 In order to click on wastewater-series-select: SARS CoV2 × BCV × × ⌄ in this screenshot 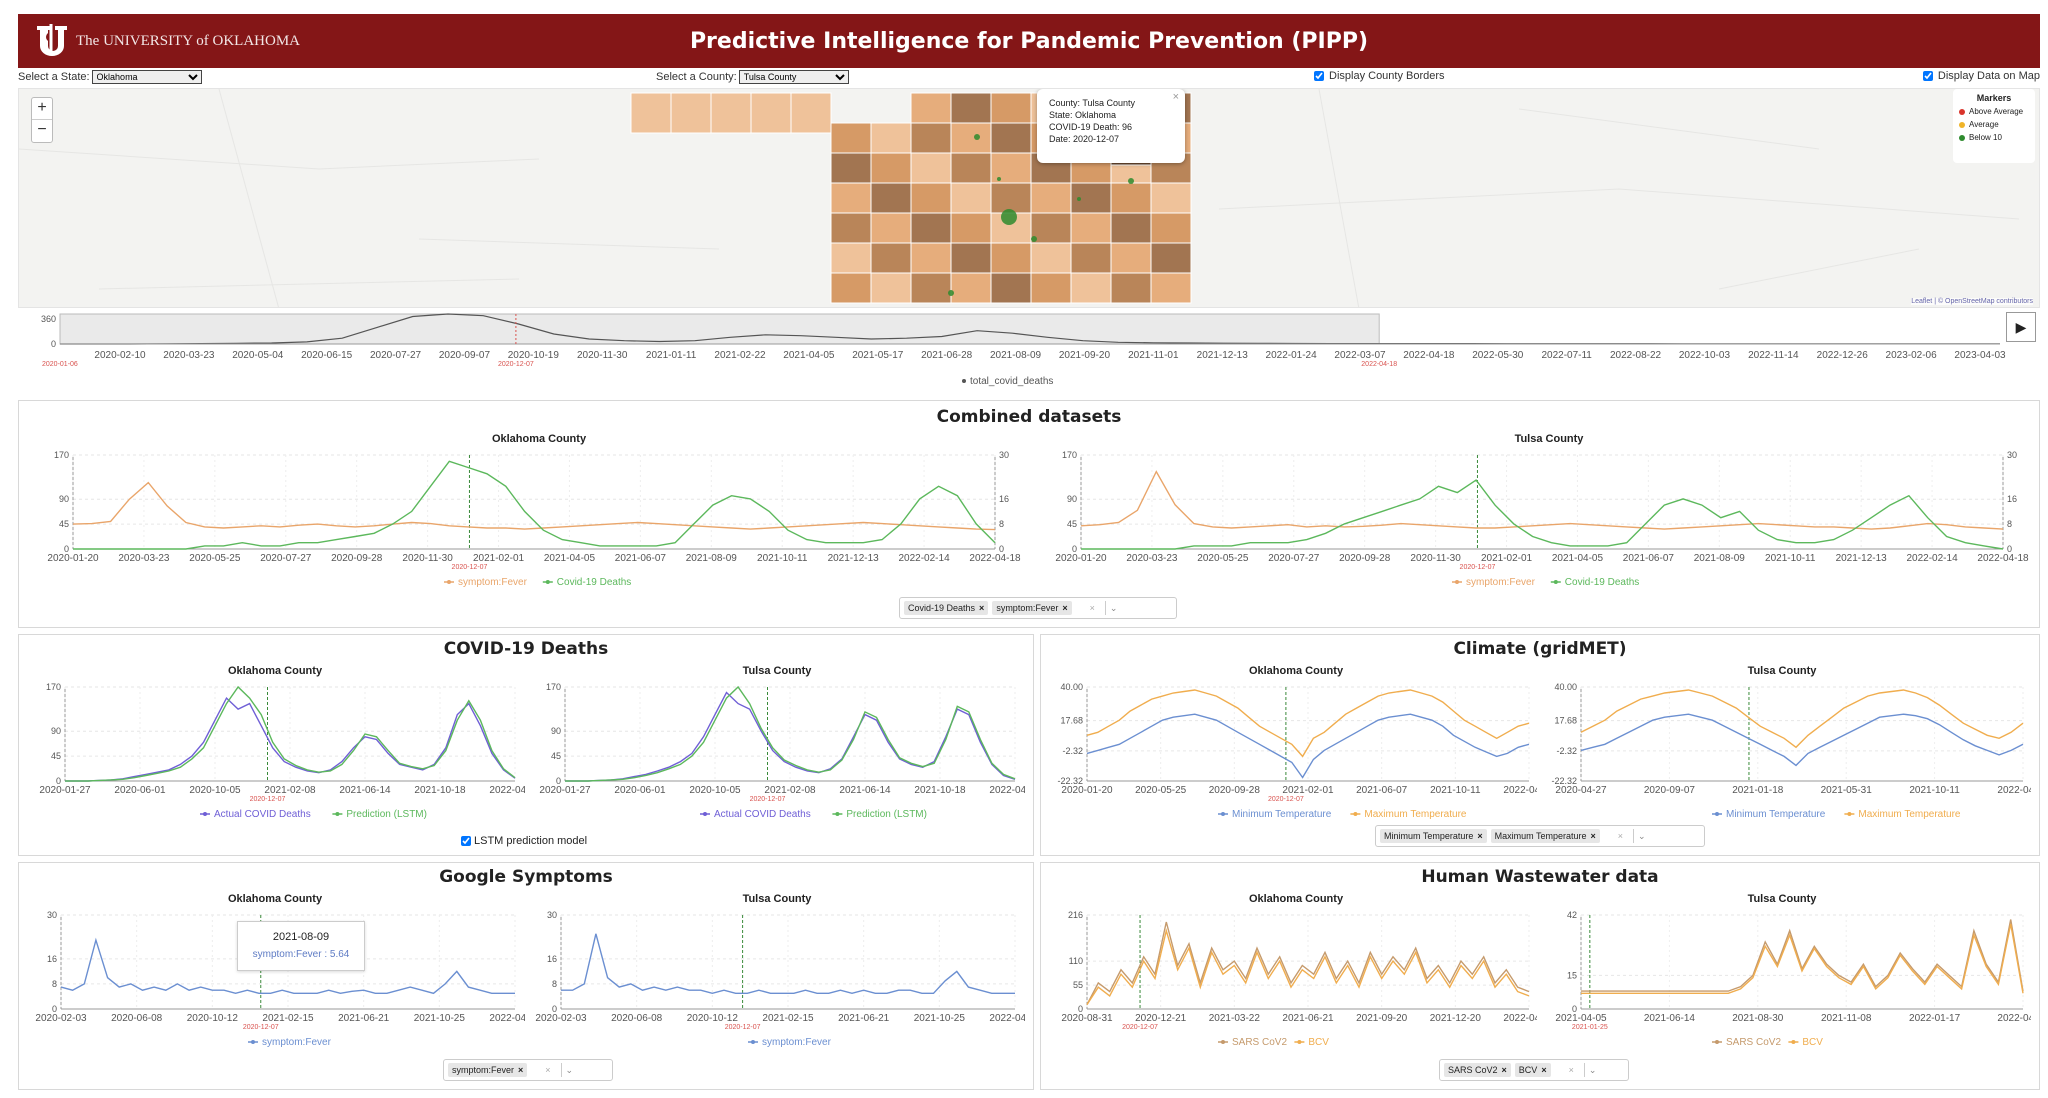, I will do `click(1534, 1070)`.